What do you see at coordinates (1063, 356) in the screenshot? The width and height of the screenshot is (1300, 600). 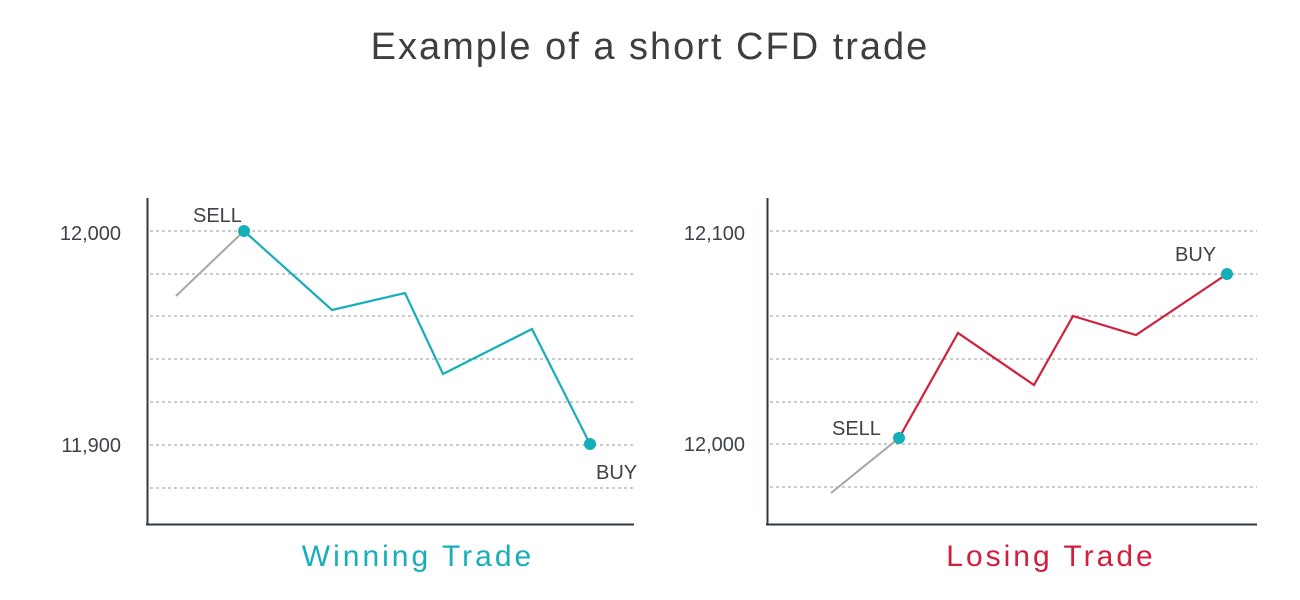 I see `right-trade-line` at bounding box center [1063, 356].